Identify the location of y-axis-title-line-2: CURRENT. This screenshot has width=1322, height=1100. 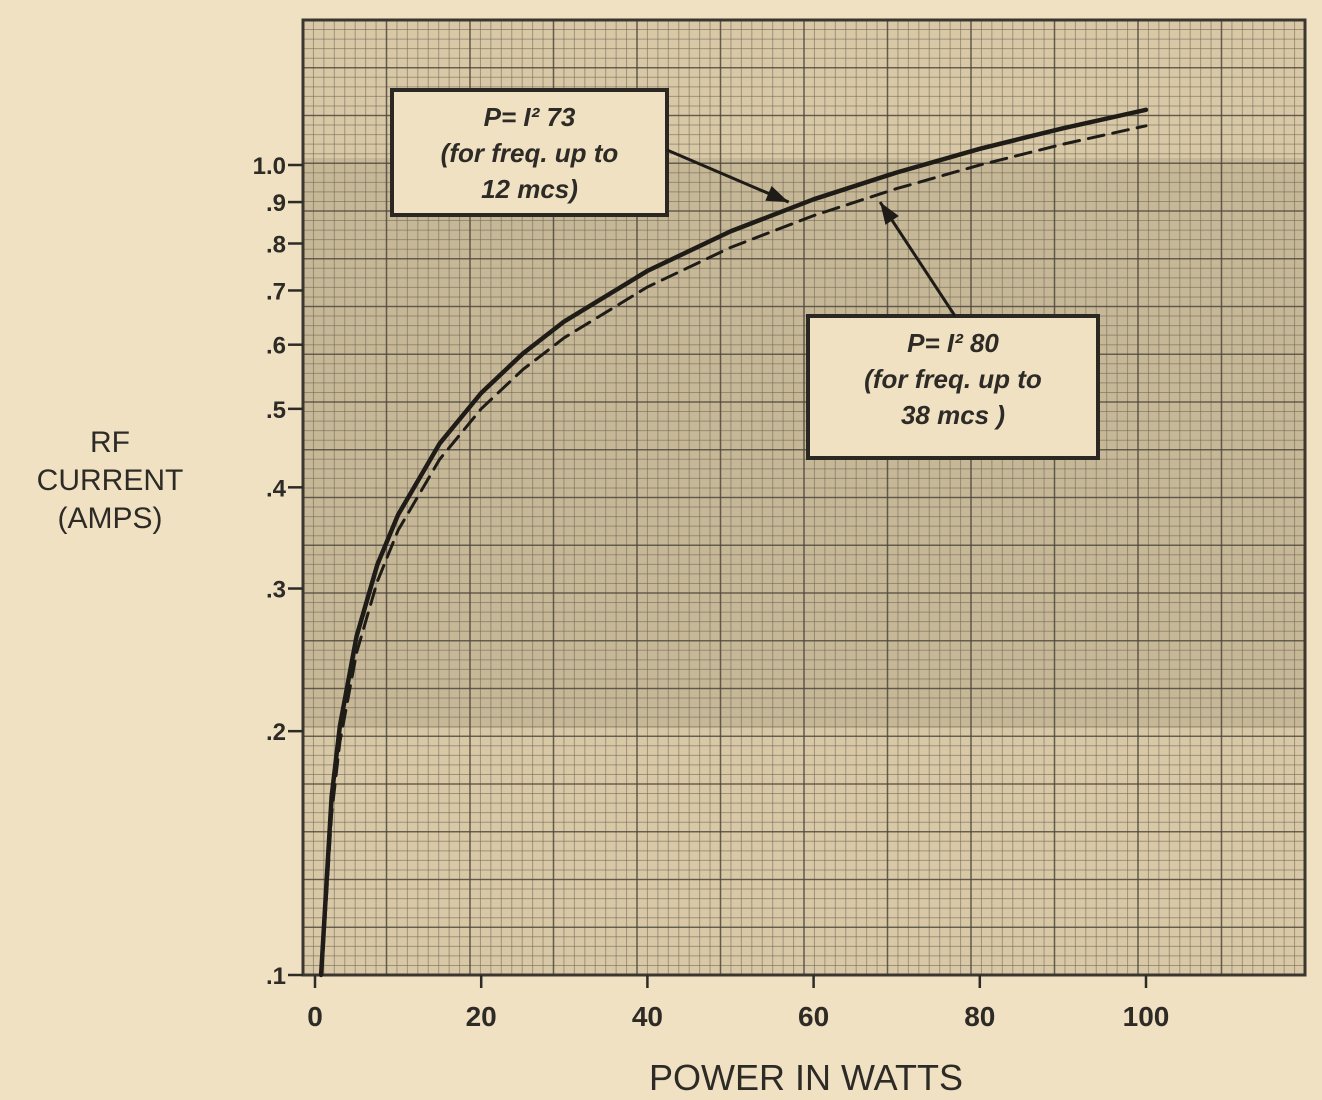
(110, 480).